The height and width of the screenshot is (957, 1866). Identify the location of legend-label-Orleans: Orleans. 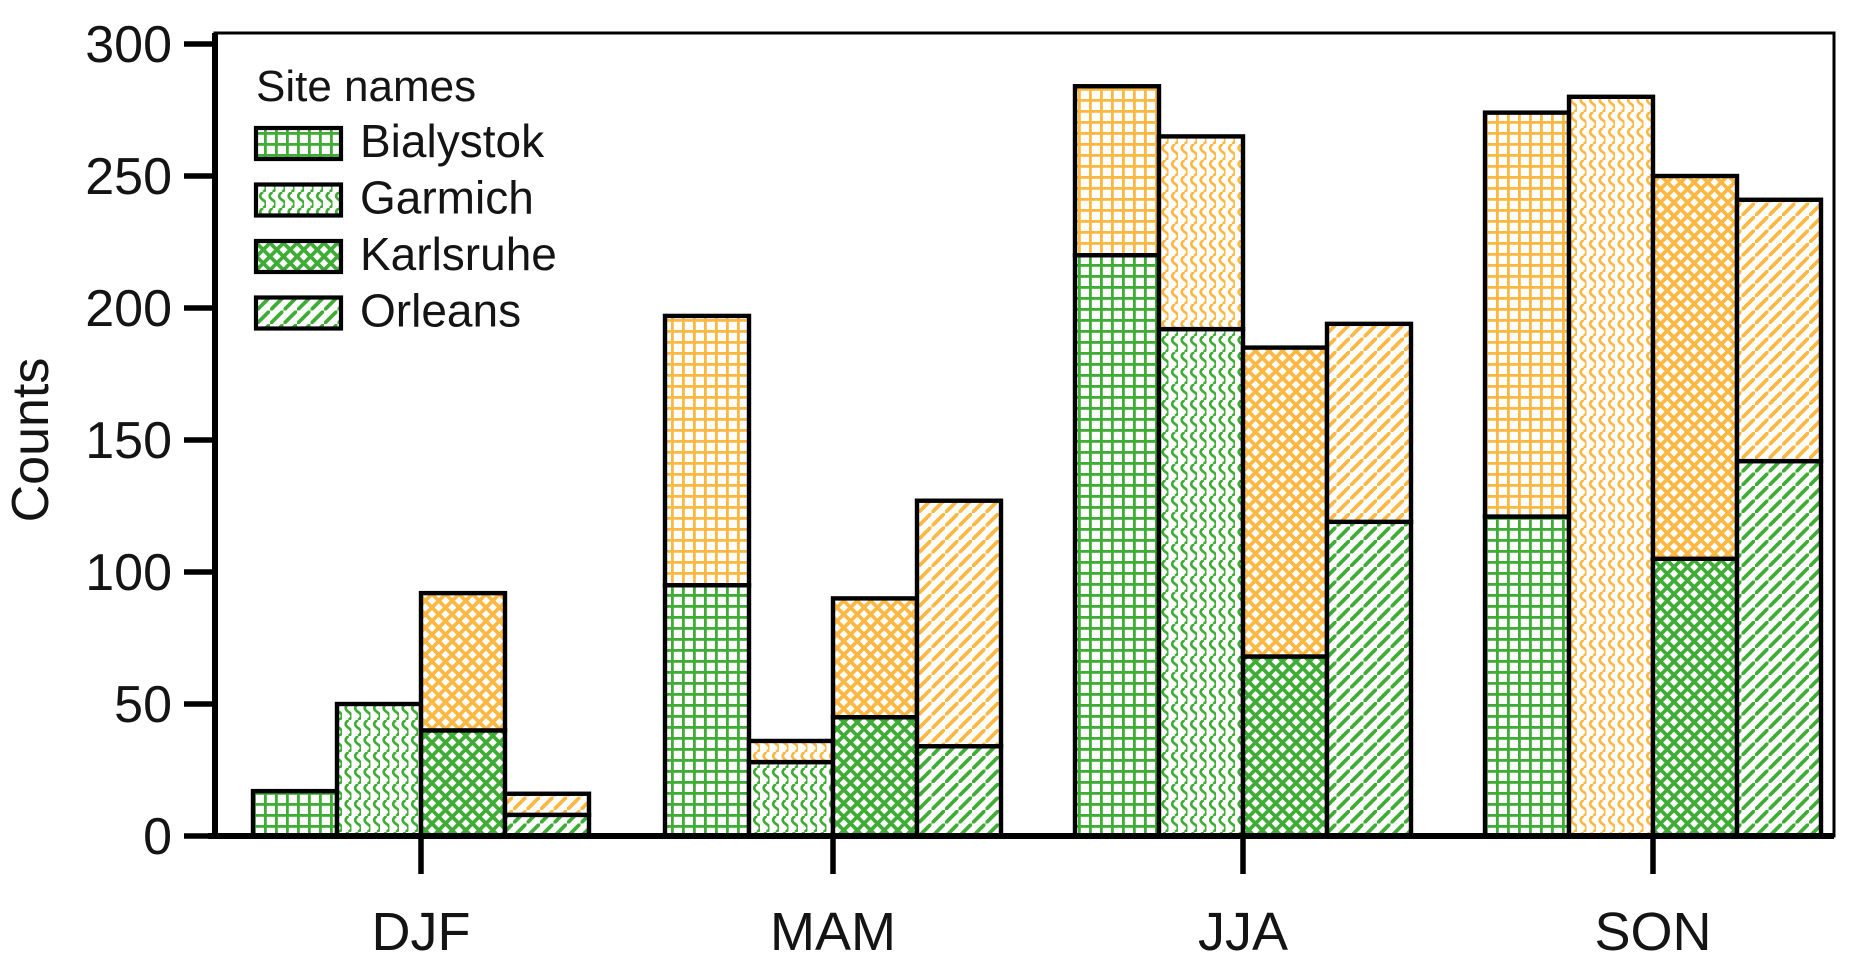
(440, 311).